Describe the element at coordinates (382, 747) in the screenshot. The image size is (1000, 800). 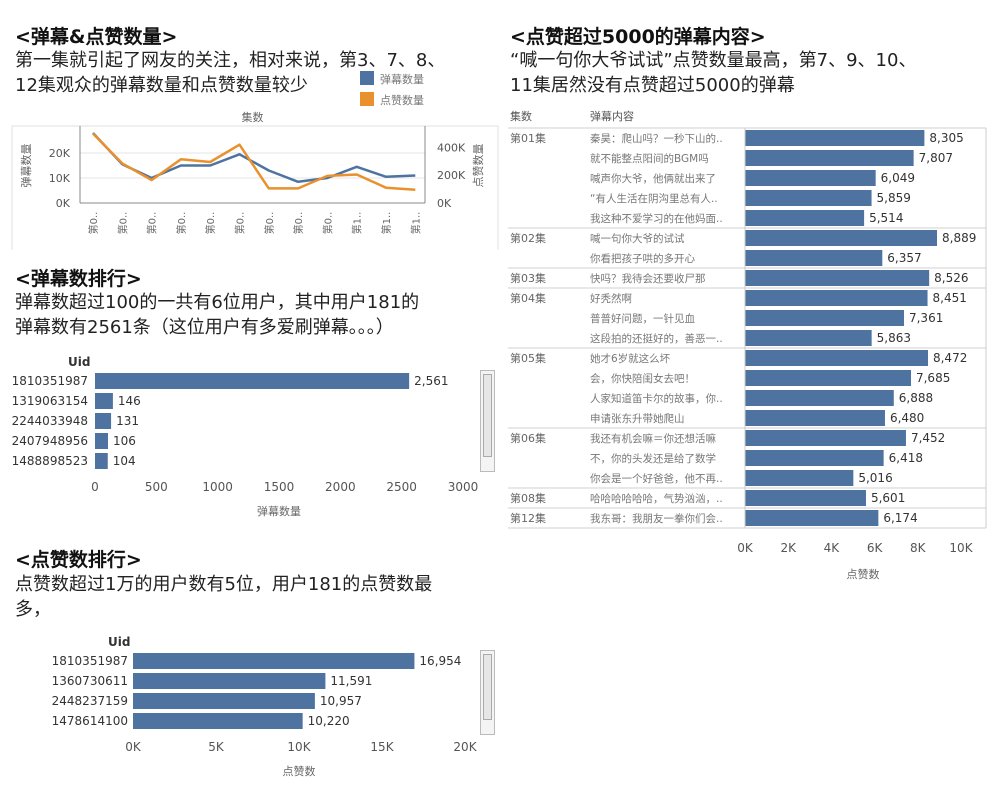
I see `x-tick-label-3: 15K` at that location.